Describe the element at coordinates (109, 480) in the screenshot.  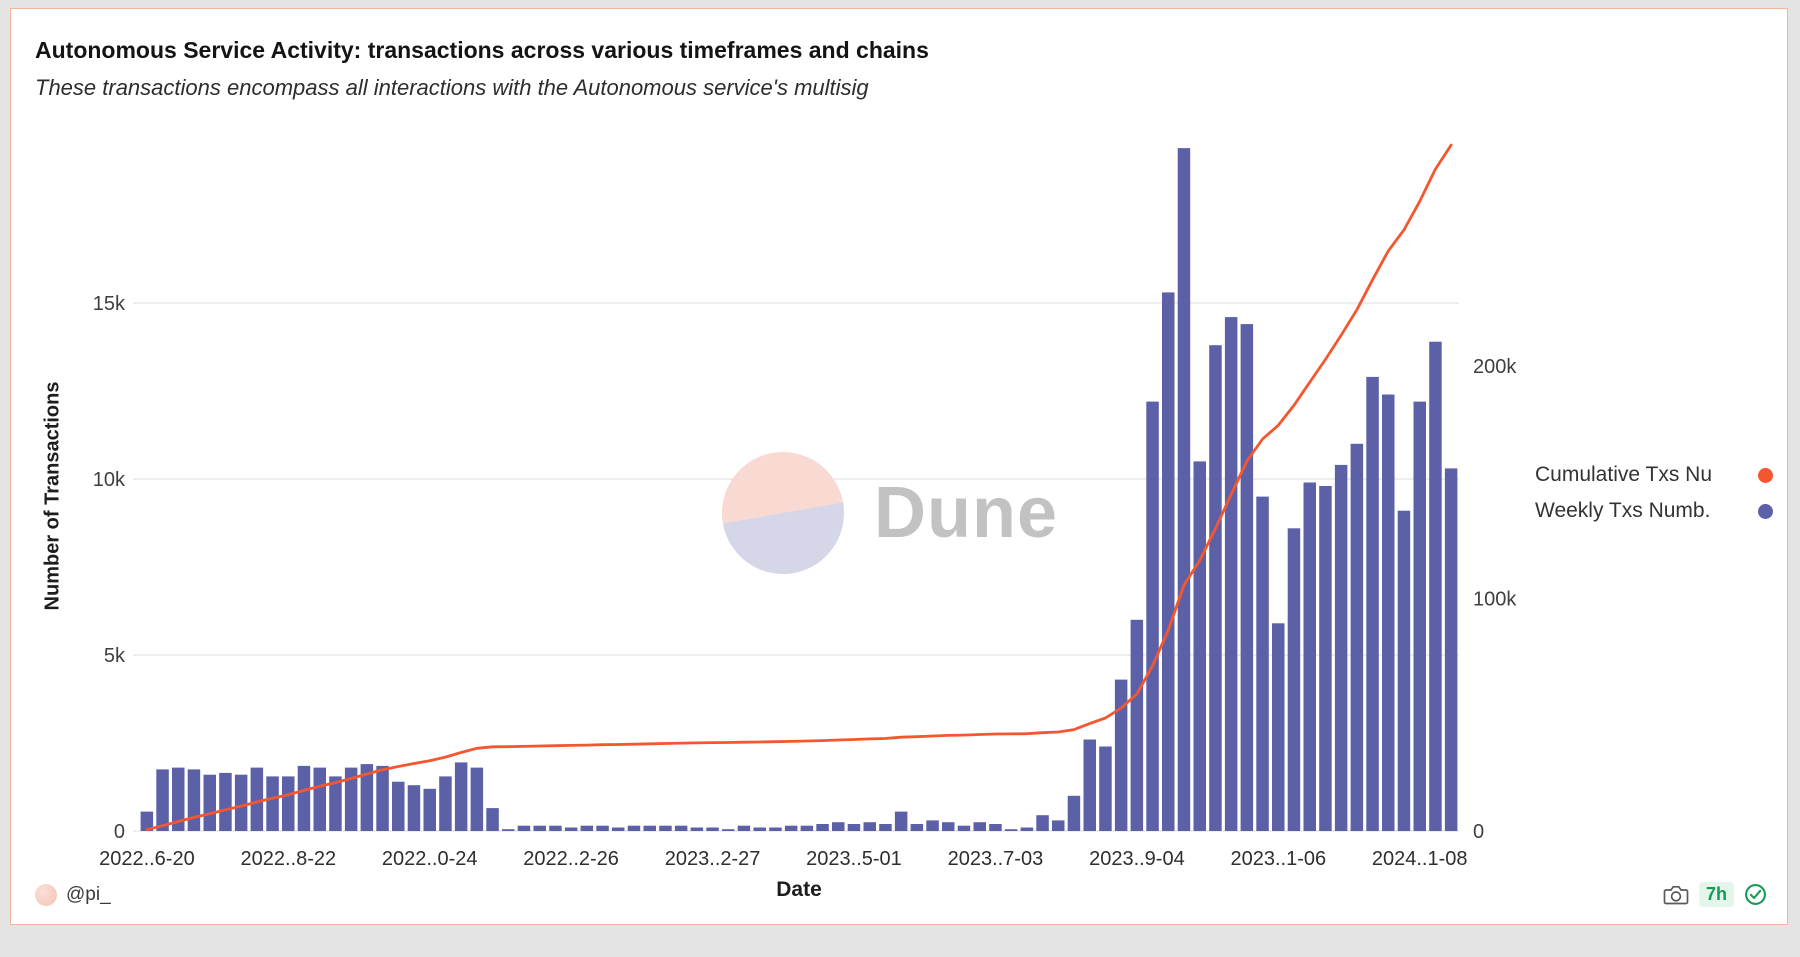
I see `svg-text: 10k` at that location.